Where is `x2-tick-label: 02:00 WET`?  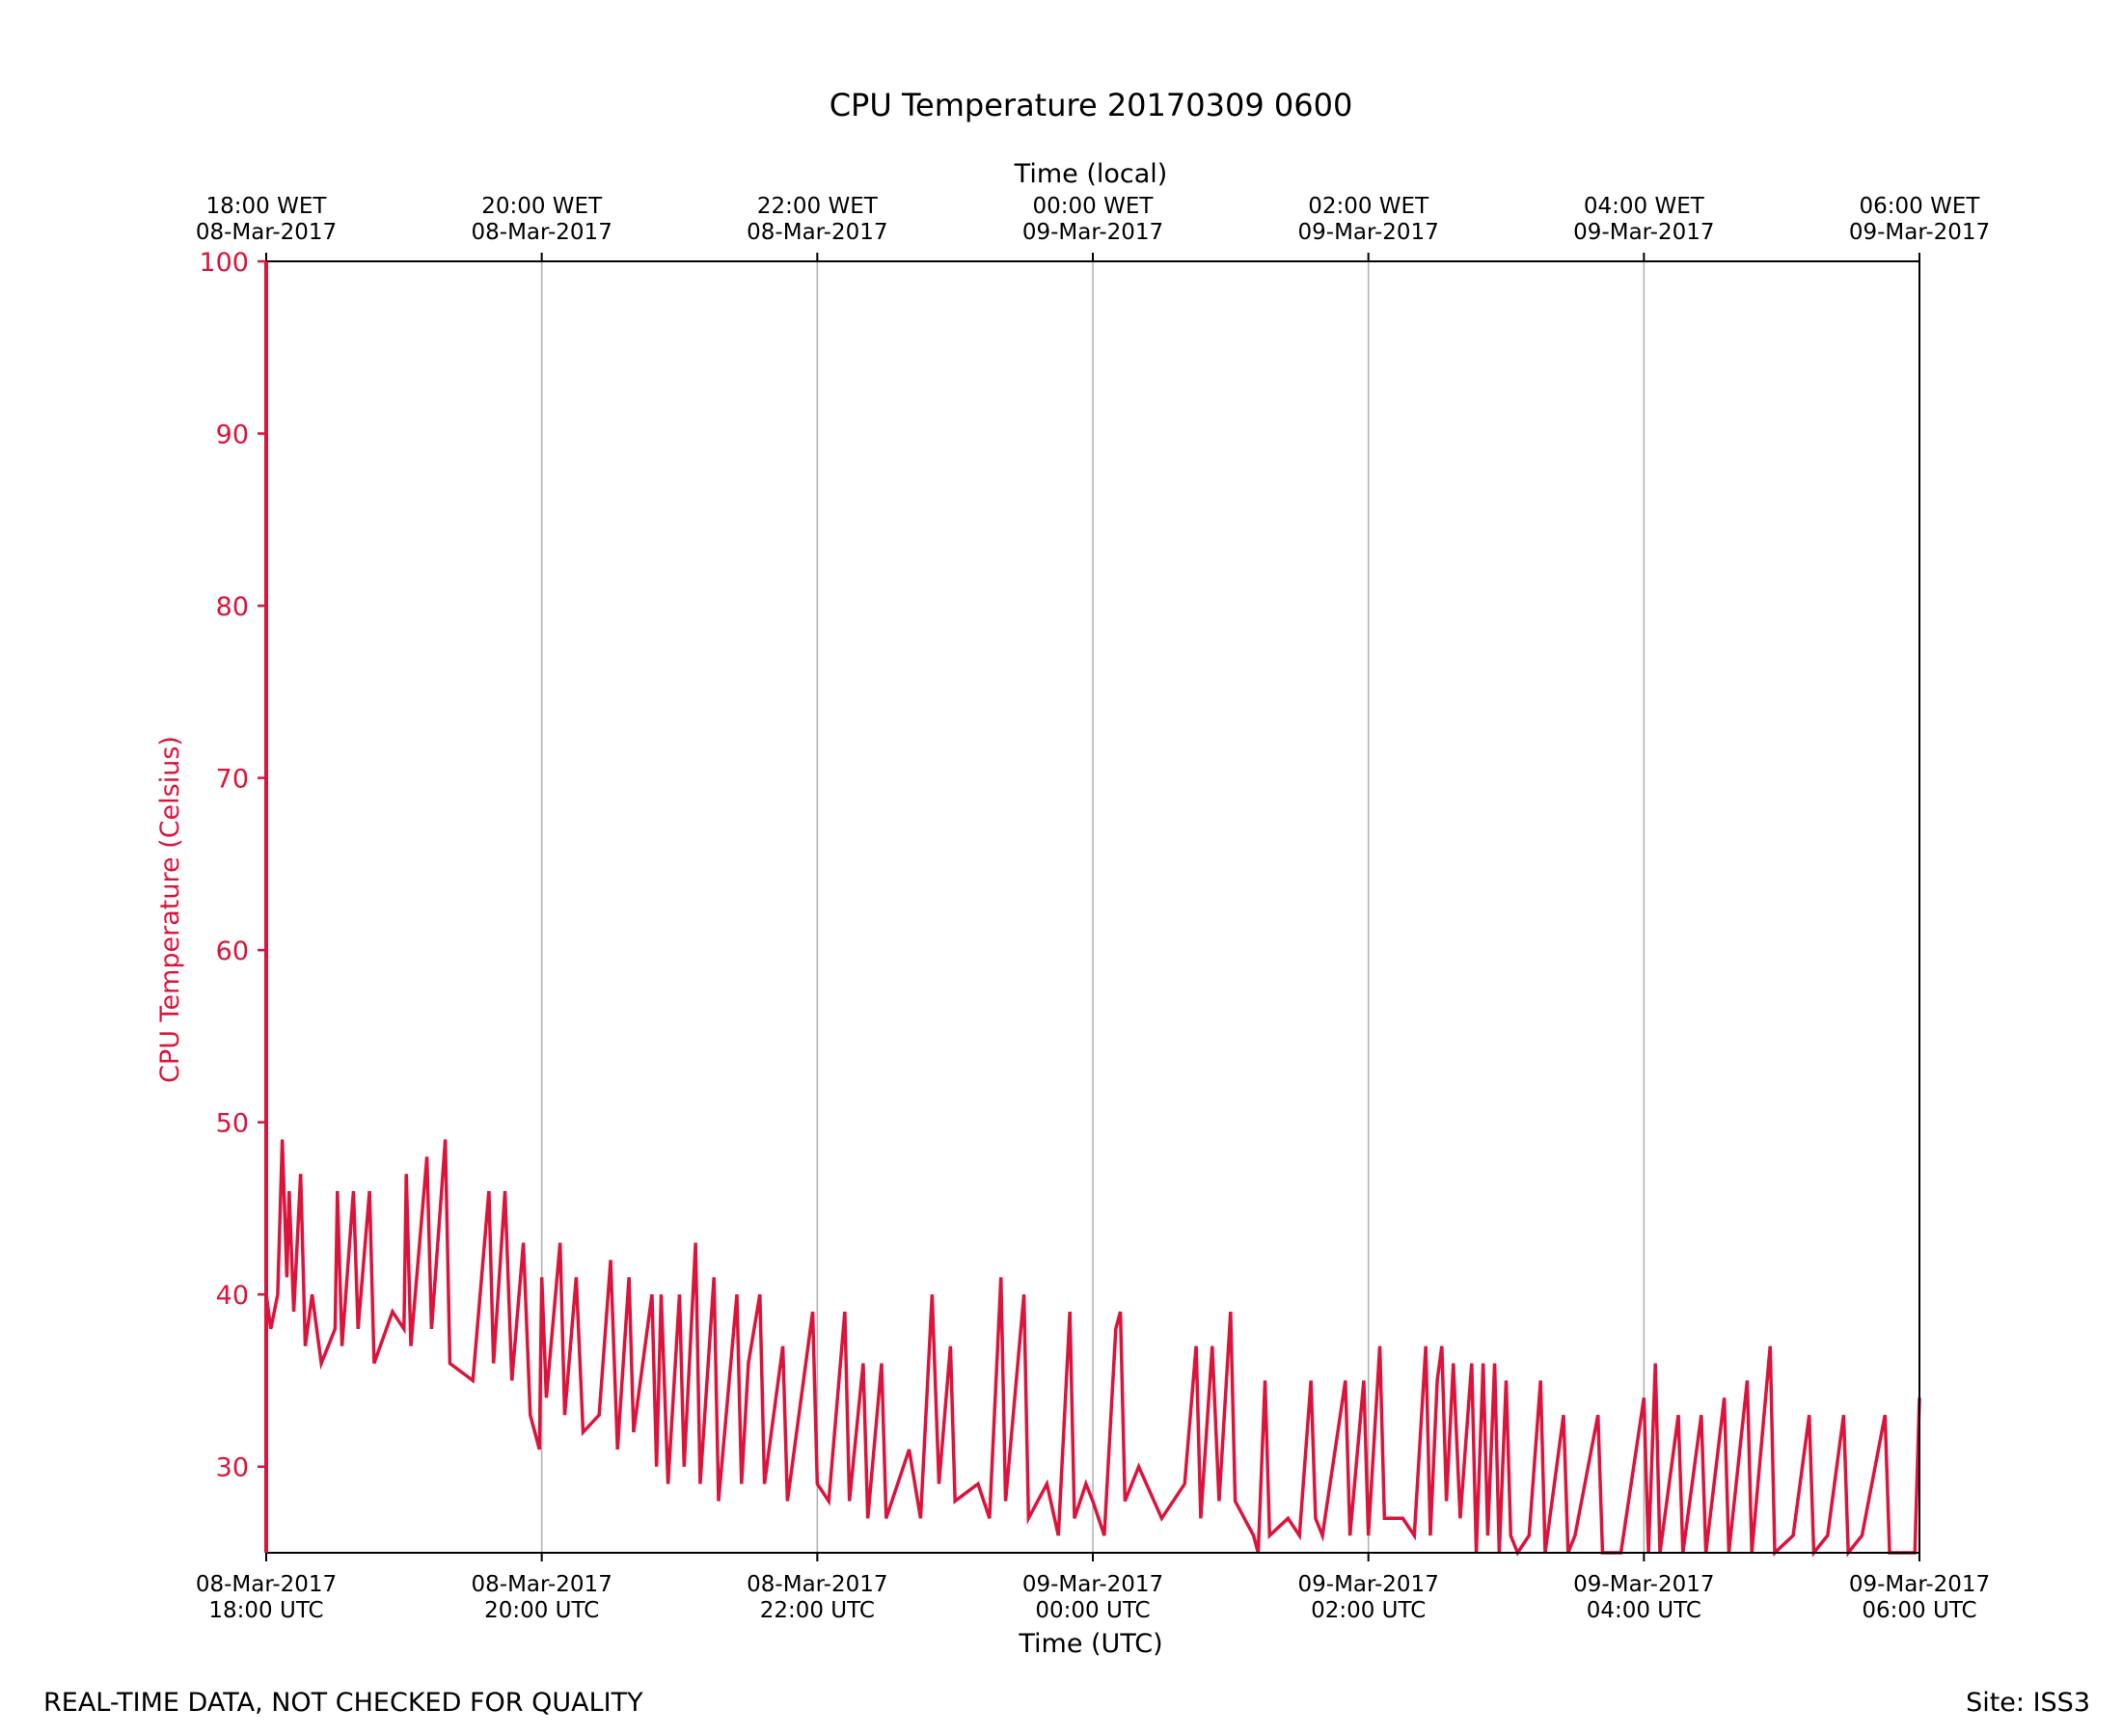 x2-tick-label: 02:00 WET is located at coordinates (1369, 206).